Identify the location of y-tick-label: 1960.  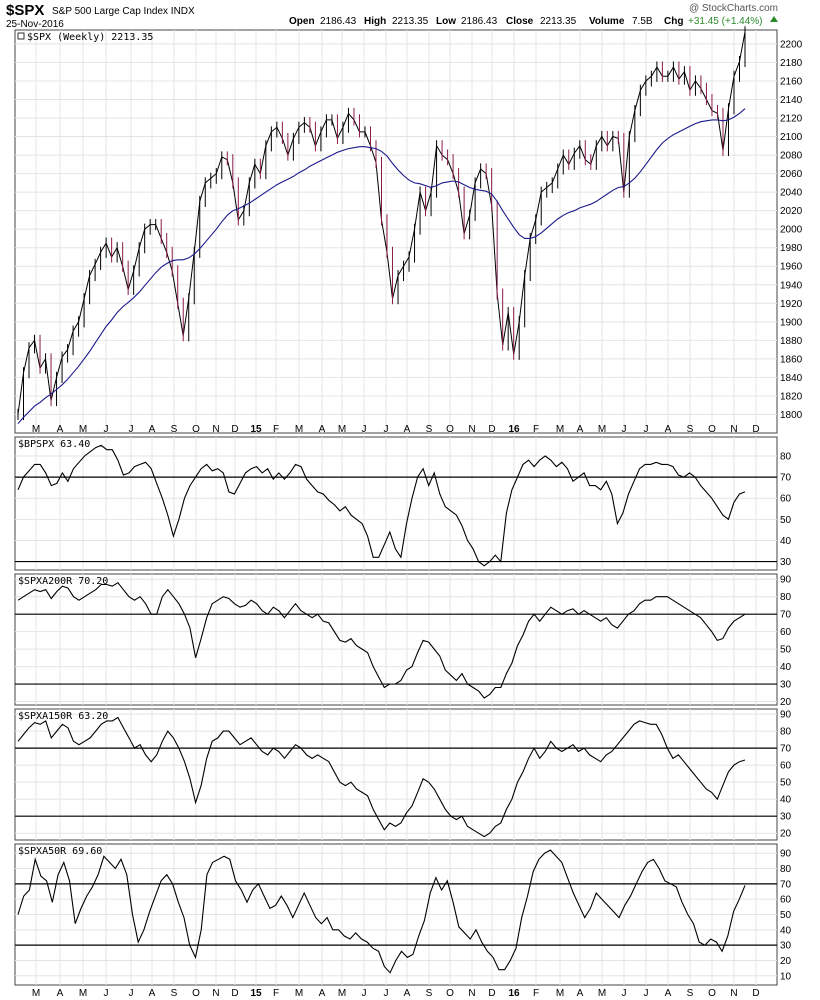
(791, 267).